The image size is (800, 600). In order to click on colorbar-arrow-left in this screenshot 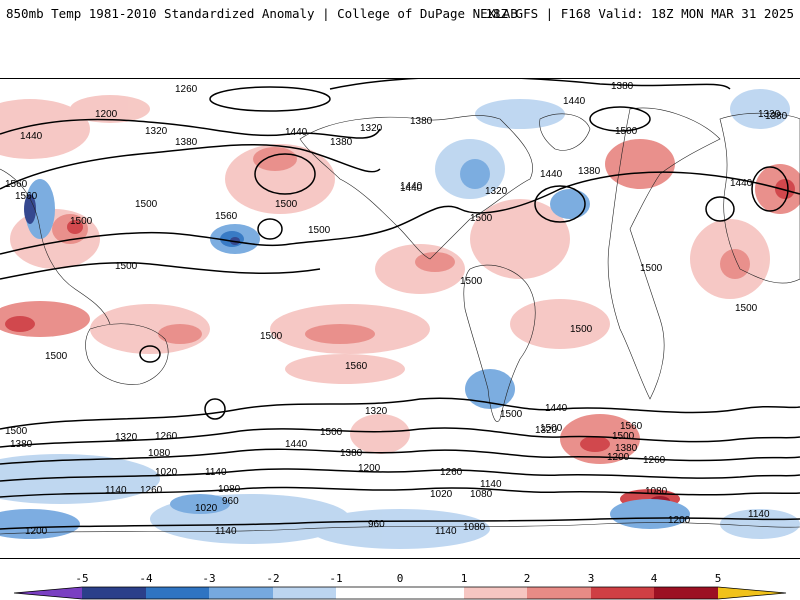, I will do `click(48, 593)`.